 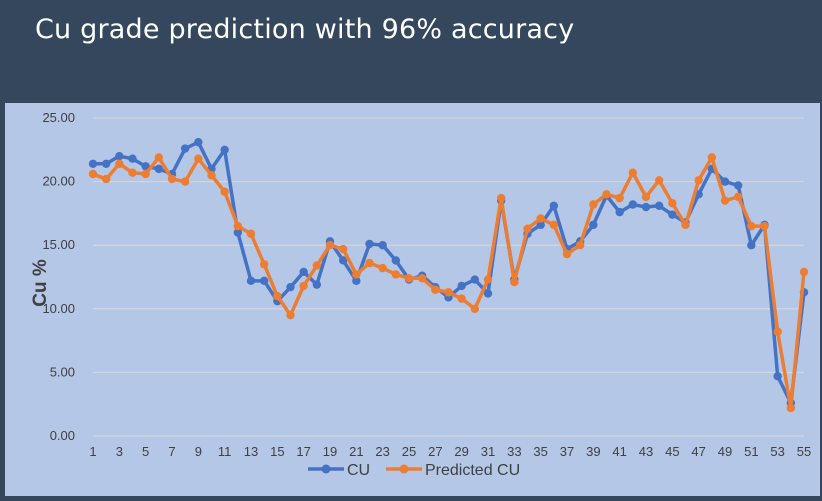 I want to click on x-tick-label: 51, so click(x=751, y=451).